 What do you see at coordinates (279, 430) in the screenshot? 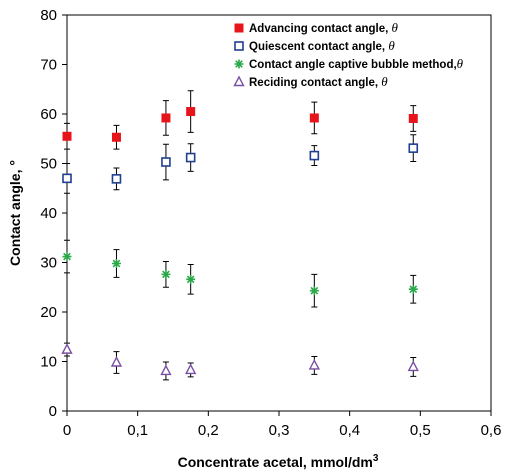
I see `x-tick-label: 0,3` at bounding box center [279, 430].